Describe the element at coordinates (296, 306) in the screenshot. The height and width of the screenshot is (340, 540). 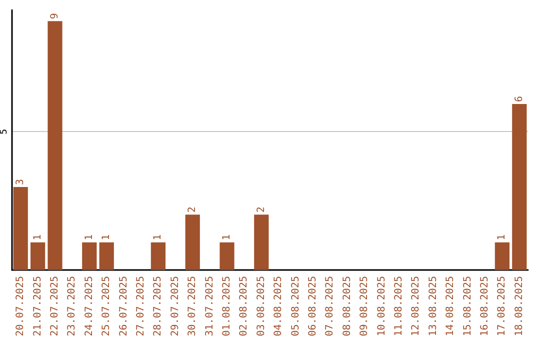
I see `x-tick-label: 05.08.2025` at that location.